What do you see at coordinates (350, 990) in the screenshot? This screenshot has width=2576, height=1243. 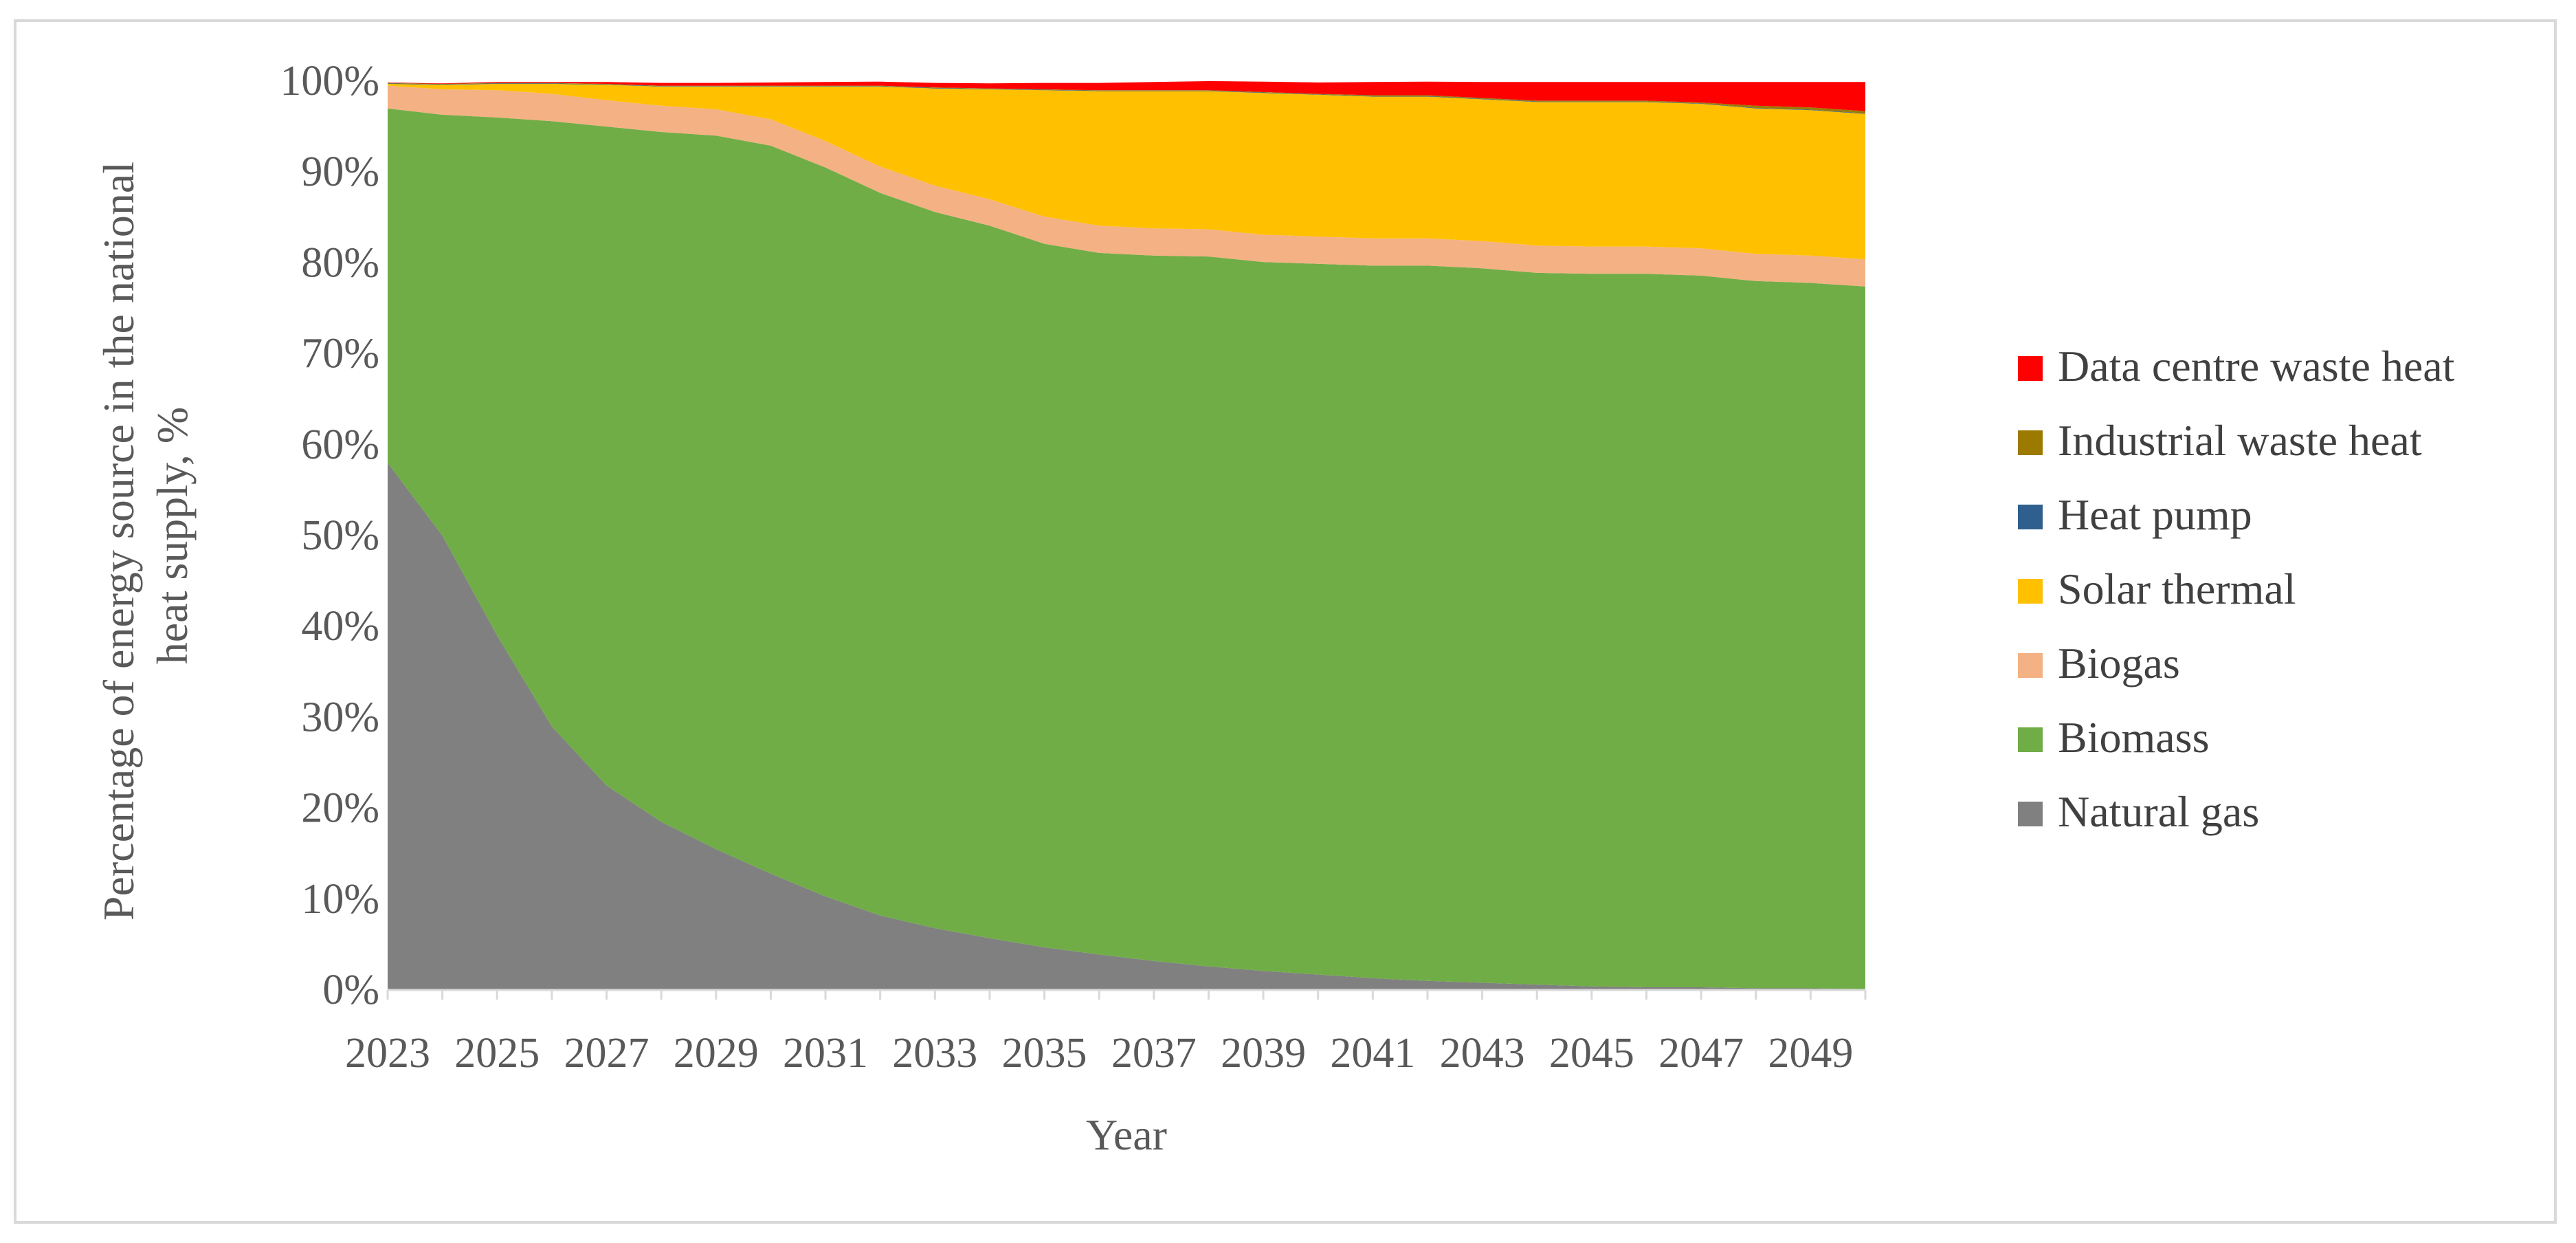 I see `y-tick-label: 0%` at bounding box center [350, 990].